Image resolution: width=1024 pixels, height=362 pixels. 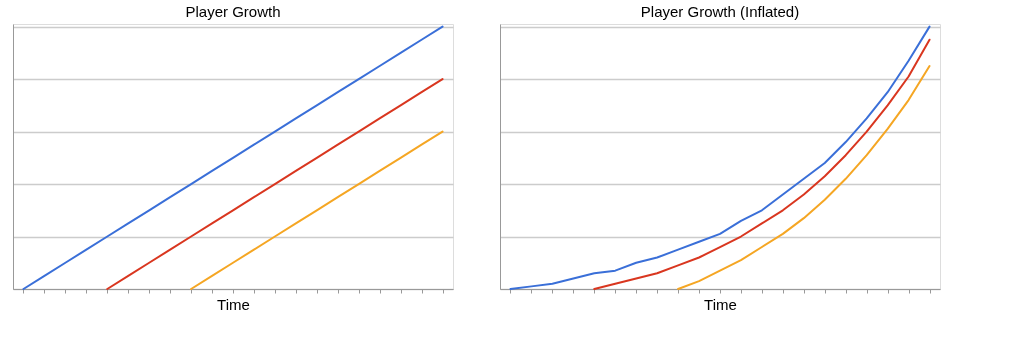 What do you see at coordinates (233, 11) in the screenshot?
I see `chart-title: Player Growth` at bounding box center [233, 11].